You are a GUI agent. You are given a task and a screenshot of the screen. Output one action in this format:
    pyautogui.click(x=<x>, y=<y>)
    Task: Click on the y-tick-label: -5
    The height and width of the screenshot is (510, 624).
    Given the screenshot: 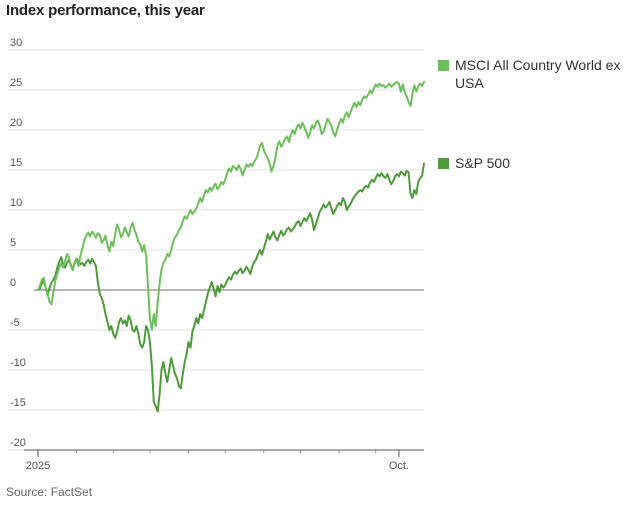 What is the action you would take?
    pyautogui.click(x=15, y=323)
    